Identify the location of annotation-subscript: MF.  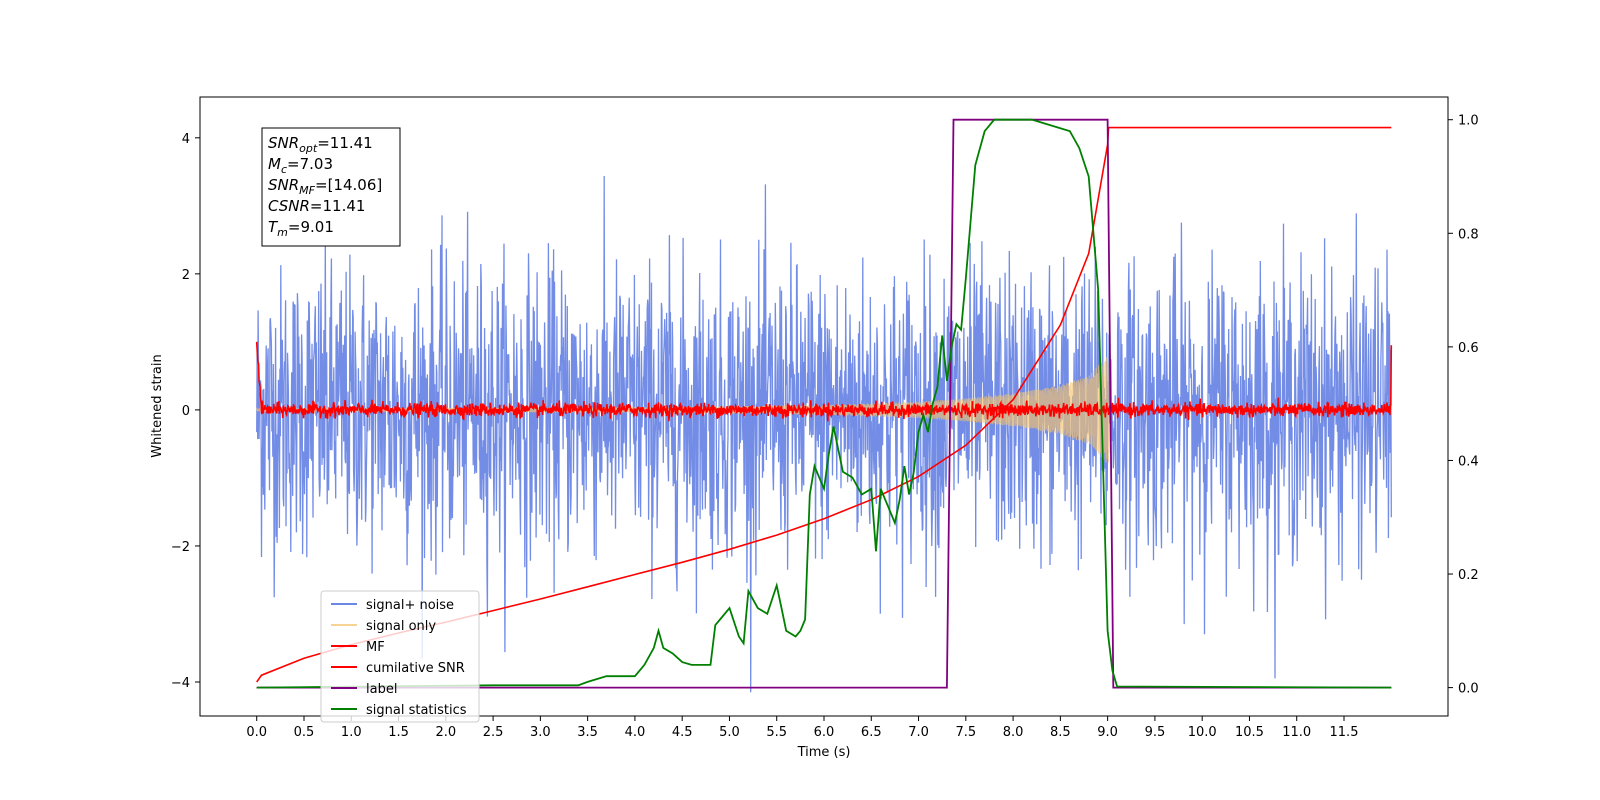
(307, 190).